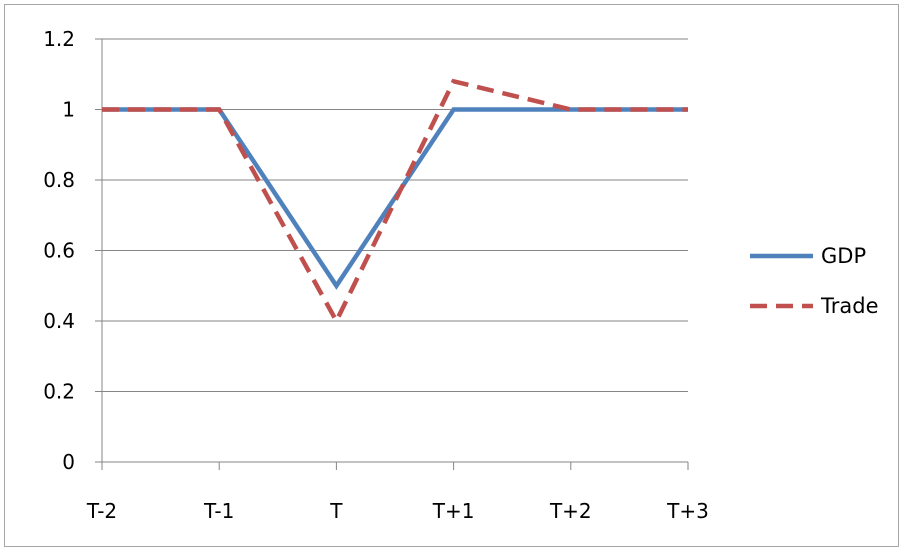 This screenshot has width=905, height=552. I want to click on x-tick-label: T-1, so click(218, 511).